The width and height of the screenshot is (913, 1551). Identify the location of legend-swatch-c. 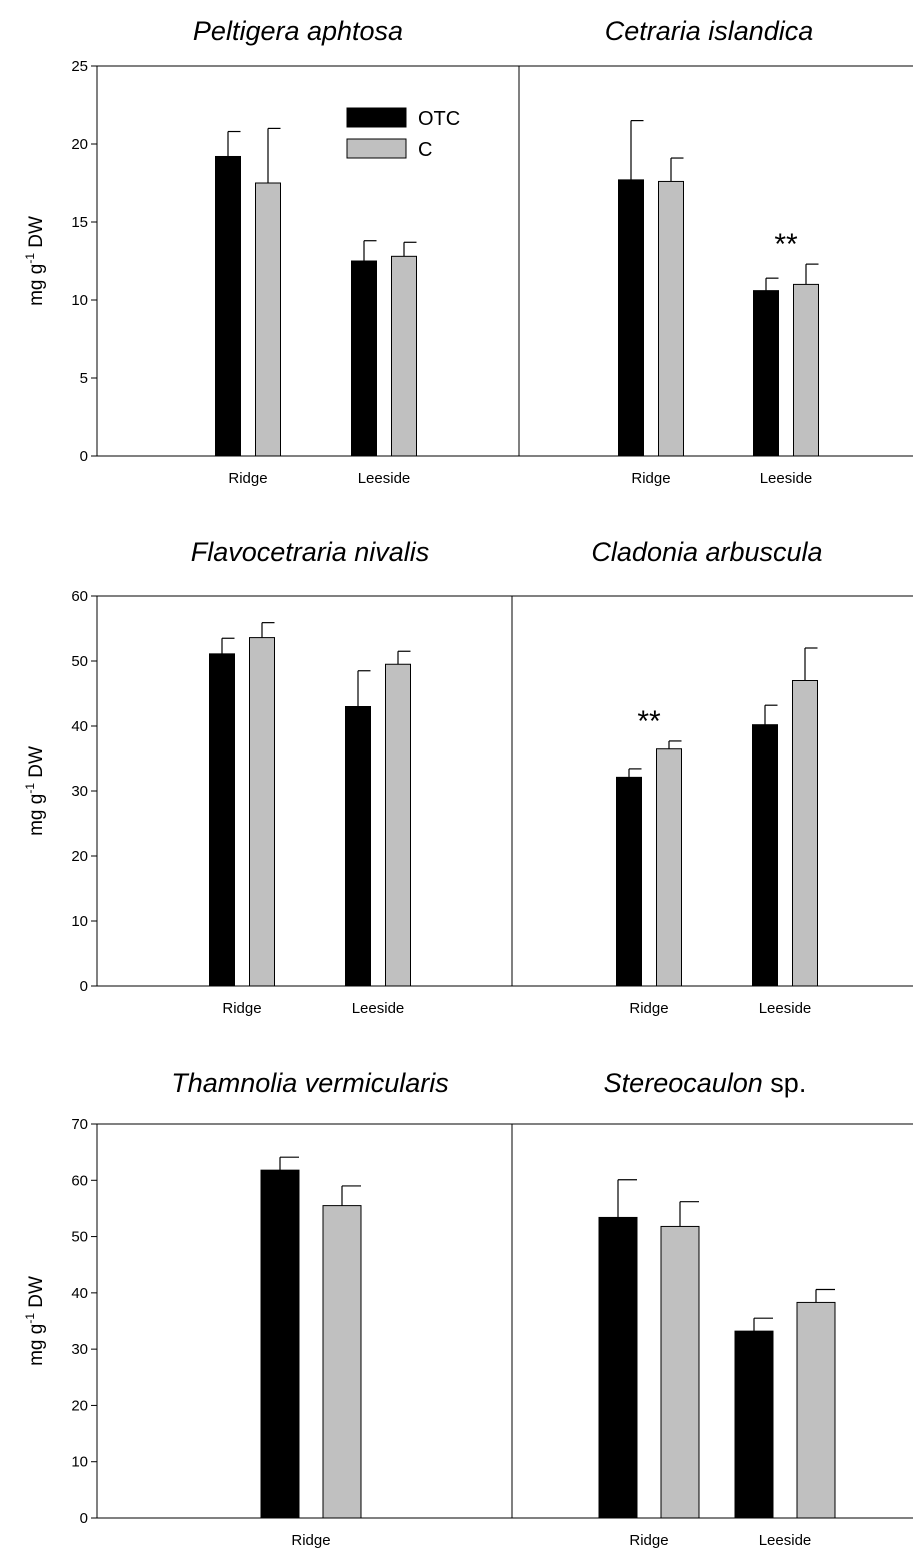
(376, 148).